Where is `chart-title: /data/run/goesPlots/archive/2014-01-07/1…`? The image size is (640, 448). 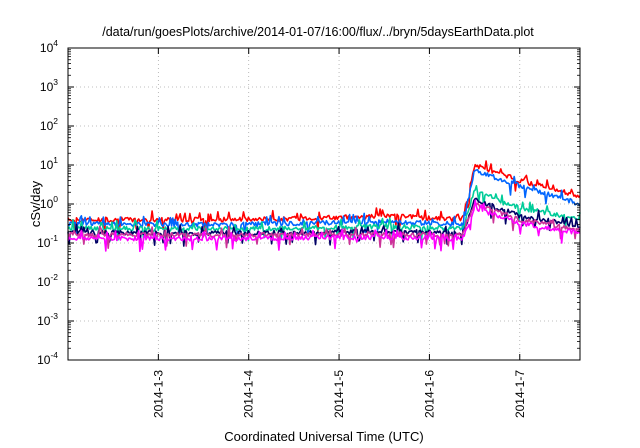 chart-title: /data/run/goesPlots/archive/2014-01-07/1… is located at coordinates (318, 32).